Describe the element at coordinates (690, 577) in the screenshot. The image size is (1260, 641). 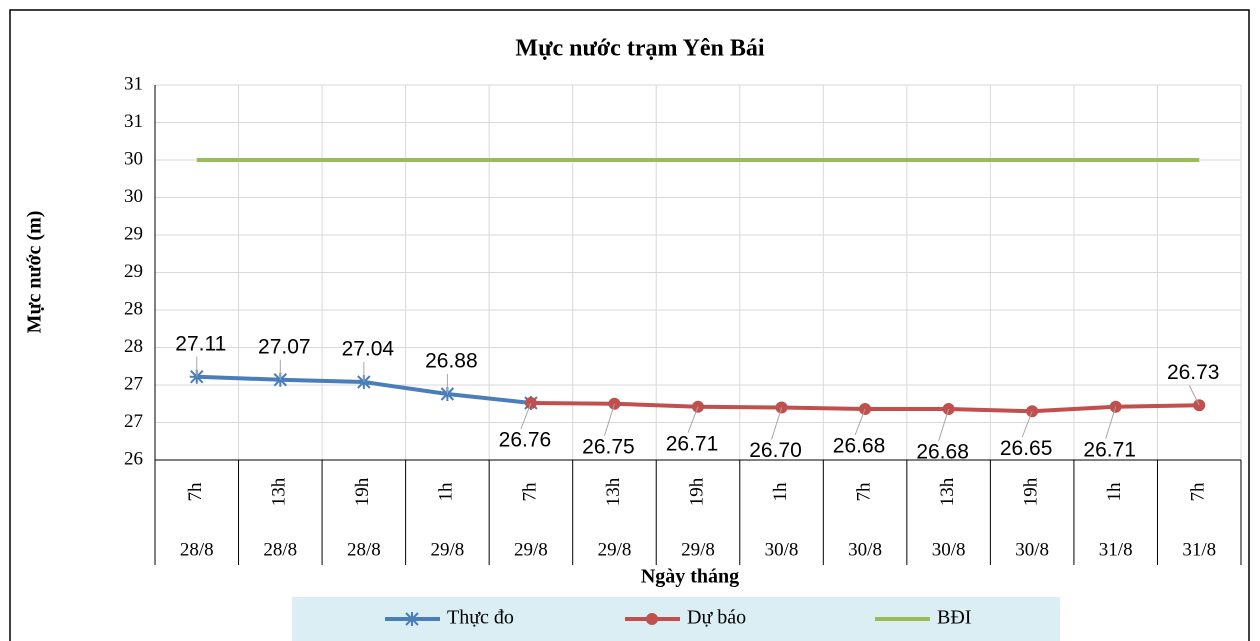
I see `x-axis-title: Ngày tháng` at that location.